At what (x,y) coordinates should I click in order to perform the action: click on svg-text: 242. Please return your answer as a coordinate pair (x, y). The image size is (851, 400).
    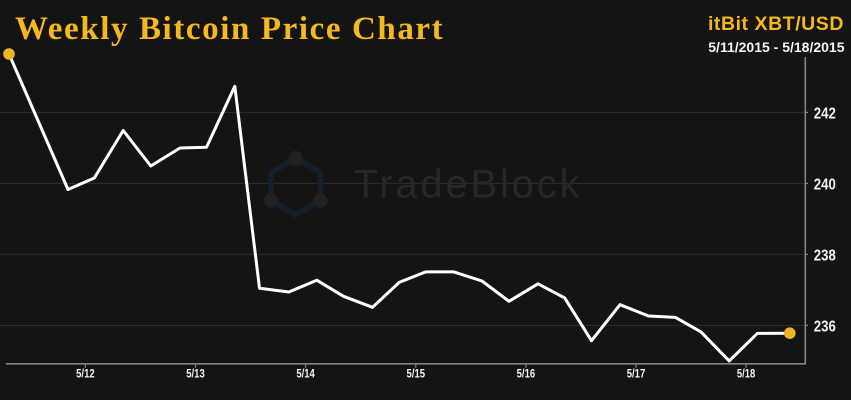
    Looking at the image, I should click on (825, 113).